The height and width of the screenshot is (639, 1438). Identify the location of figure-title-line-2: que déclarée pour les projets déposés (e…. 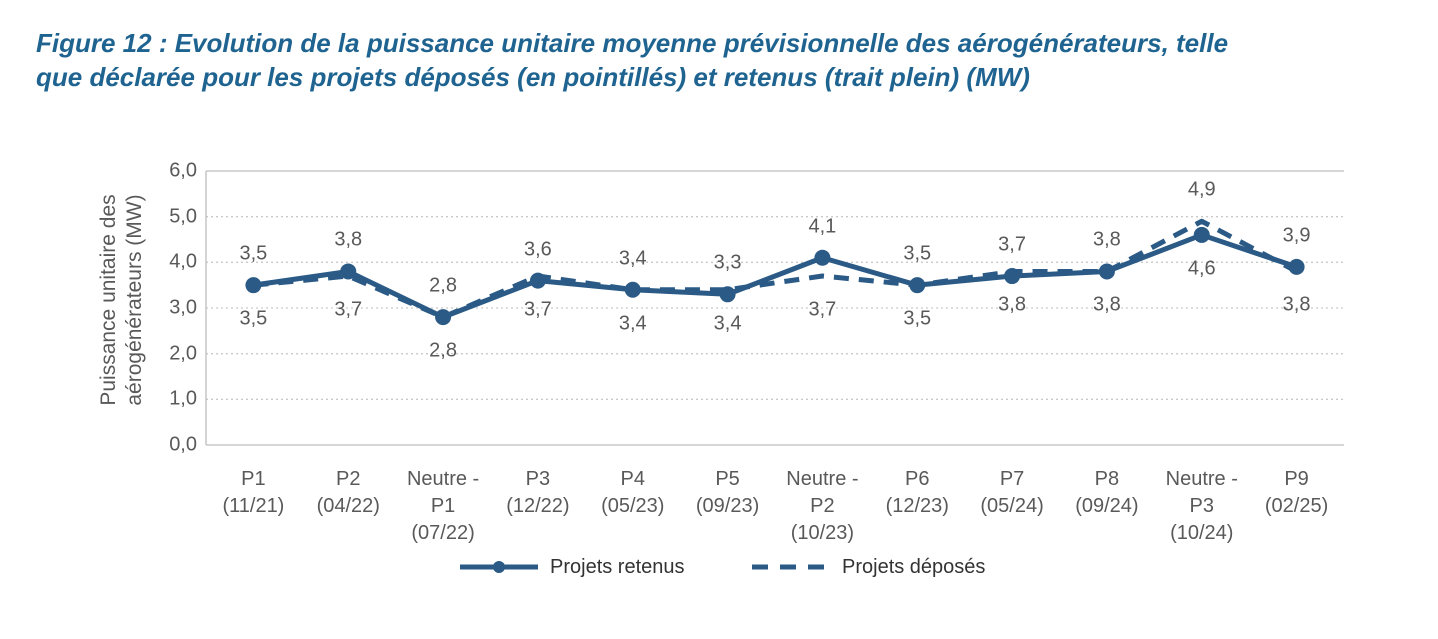
(533, 77).